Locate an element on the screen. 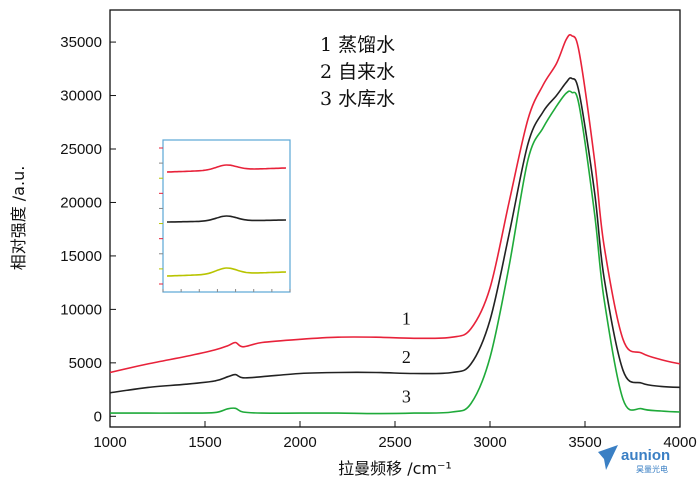 The width and height of the screenshot is (700, 485). y-tick-label: 0 is located at coordinates (98, 416).